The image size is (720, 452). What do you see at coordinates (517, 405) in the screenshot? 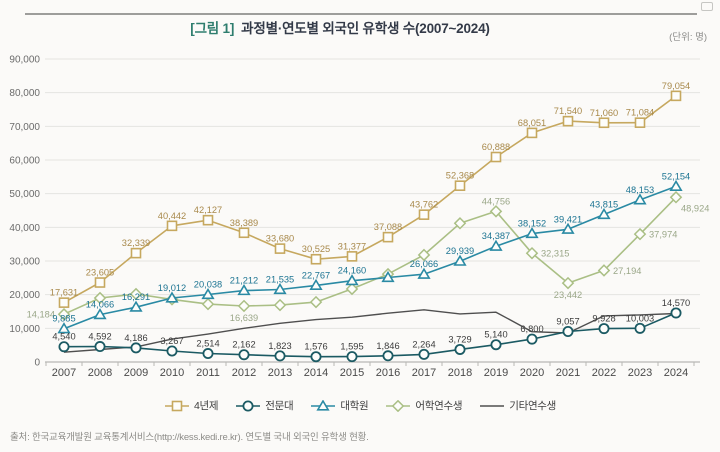
I see `legend-item: 기타연수생` at bounding box center [517, 405].